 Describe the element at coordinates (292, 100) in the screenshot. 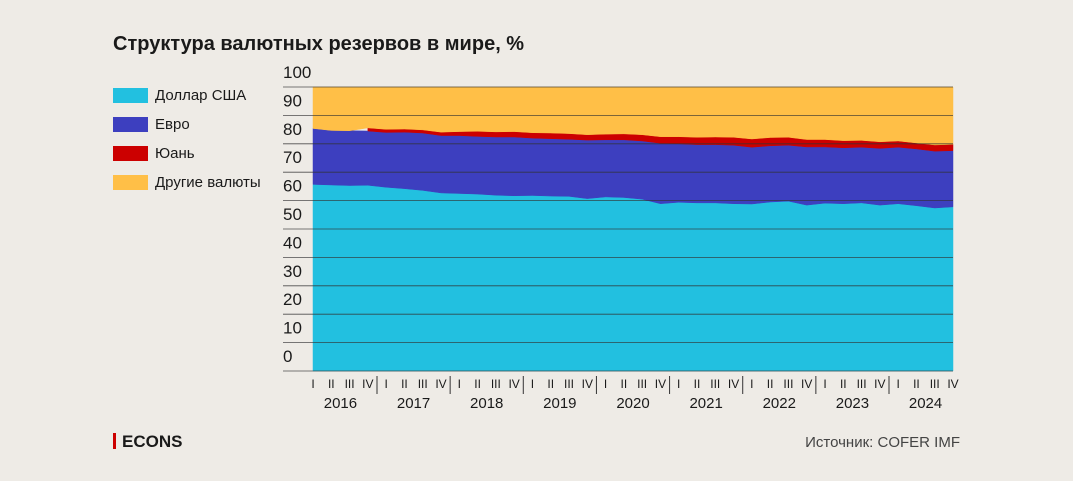

I see `y-tick-label: 90` at that location.